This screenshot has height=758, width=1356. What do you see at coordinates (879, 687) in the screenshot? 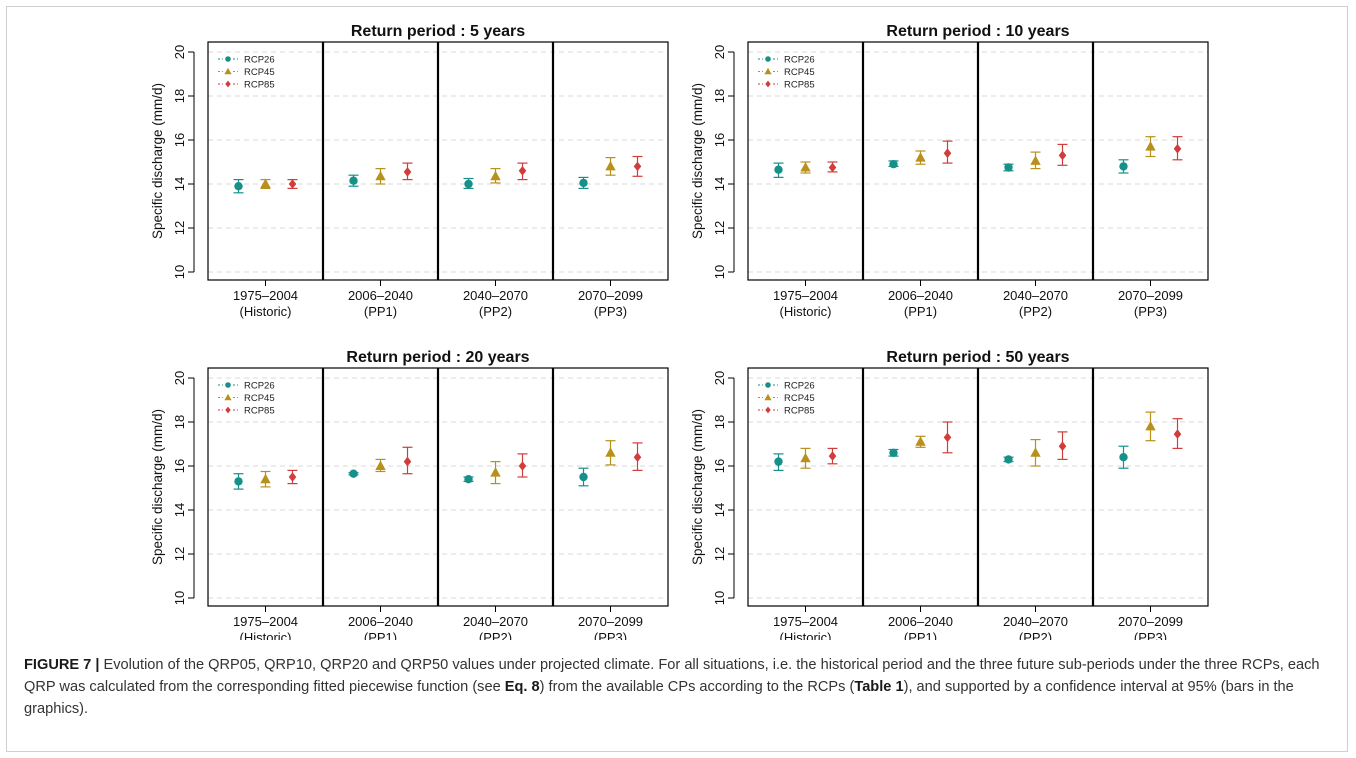
I see `caption-table-ref: Table 1` at bounding box center [879, 687].